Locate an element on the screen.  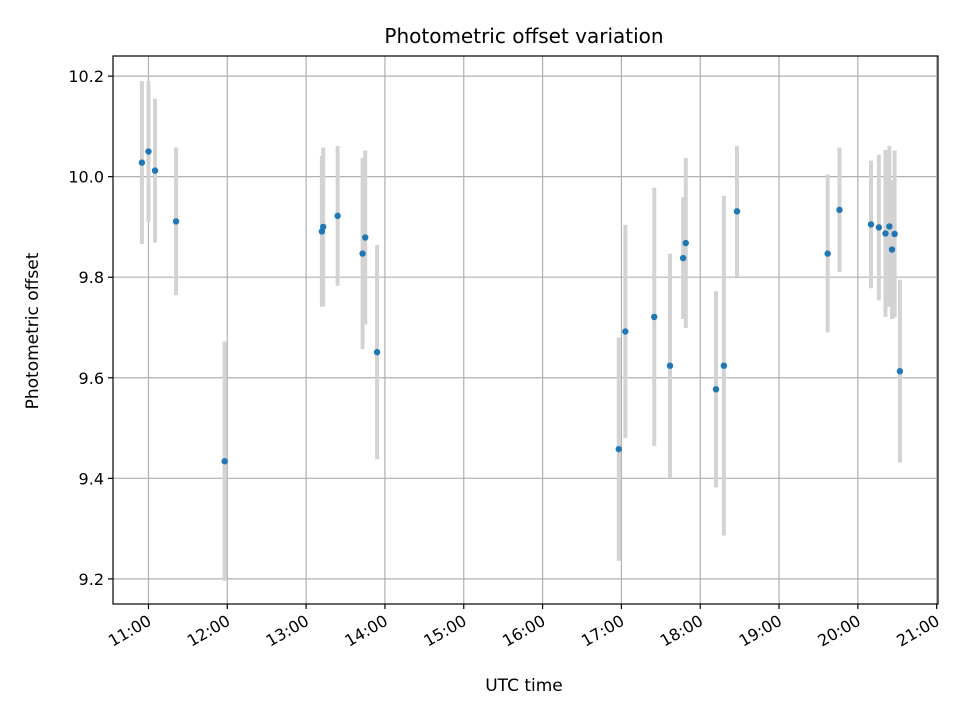
x-tick-label: 15:00 is located at coordinates (444, 631).